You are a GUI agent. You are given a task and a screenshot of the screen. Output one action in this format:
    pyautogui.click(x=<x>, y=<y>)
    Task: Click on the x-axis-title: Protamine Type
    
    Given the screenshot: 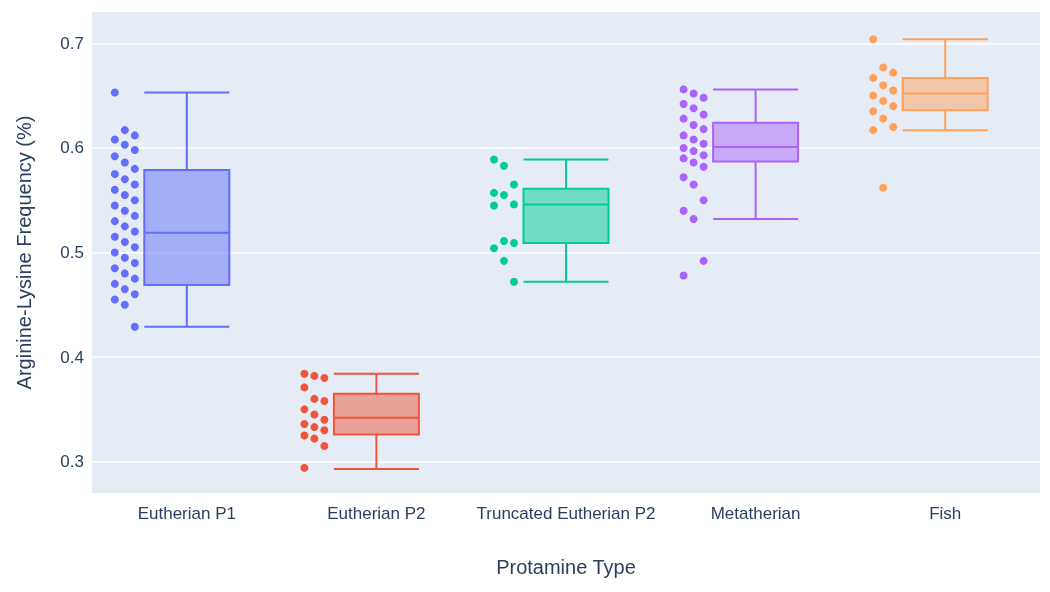 What is the action you would take?
    pyautogui.click(x=566, y=567)
    